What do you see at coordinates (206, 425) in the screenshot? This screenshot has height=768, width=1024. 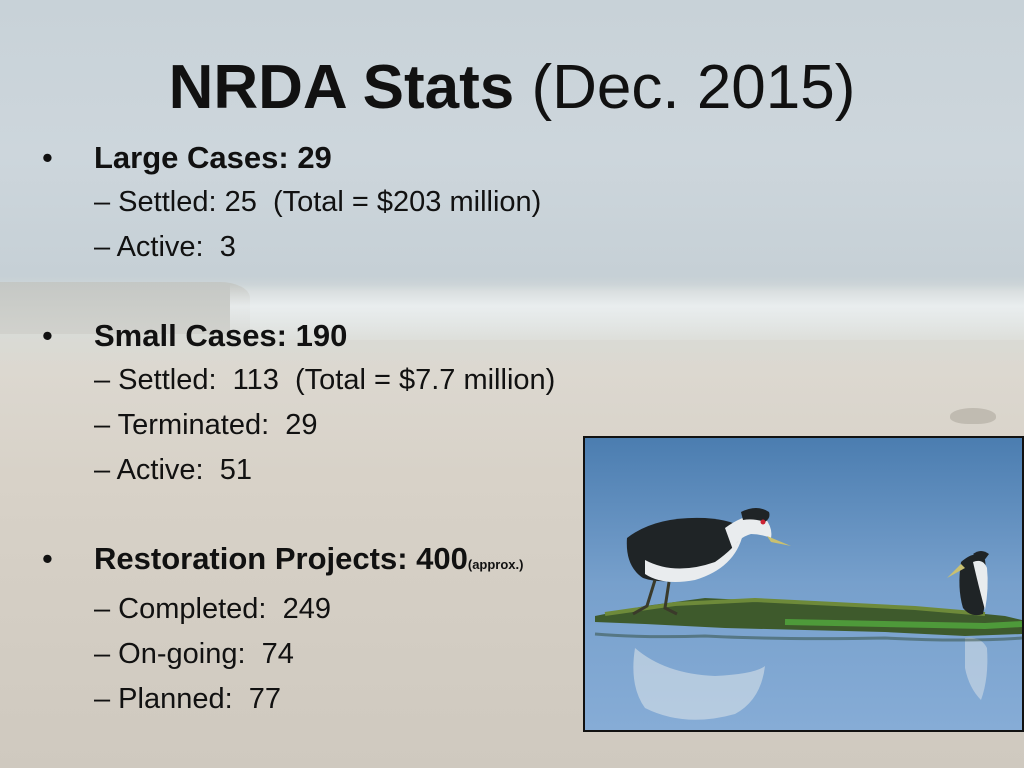 I see `sub-item: – Terminated: 29` at bounding box center [206, 425].